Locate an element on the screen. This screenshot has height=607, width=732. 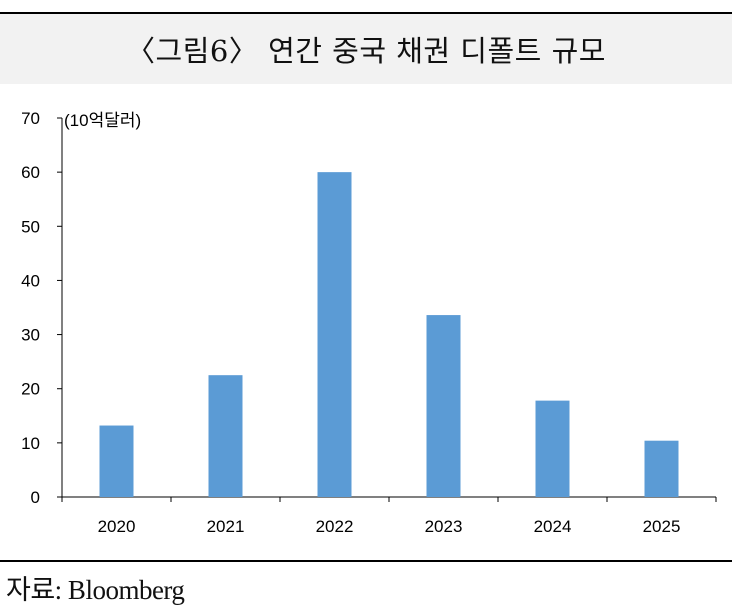
source-note: 자료: Bloomberg is located at coordinates (95, 590).